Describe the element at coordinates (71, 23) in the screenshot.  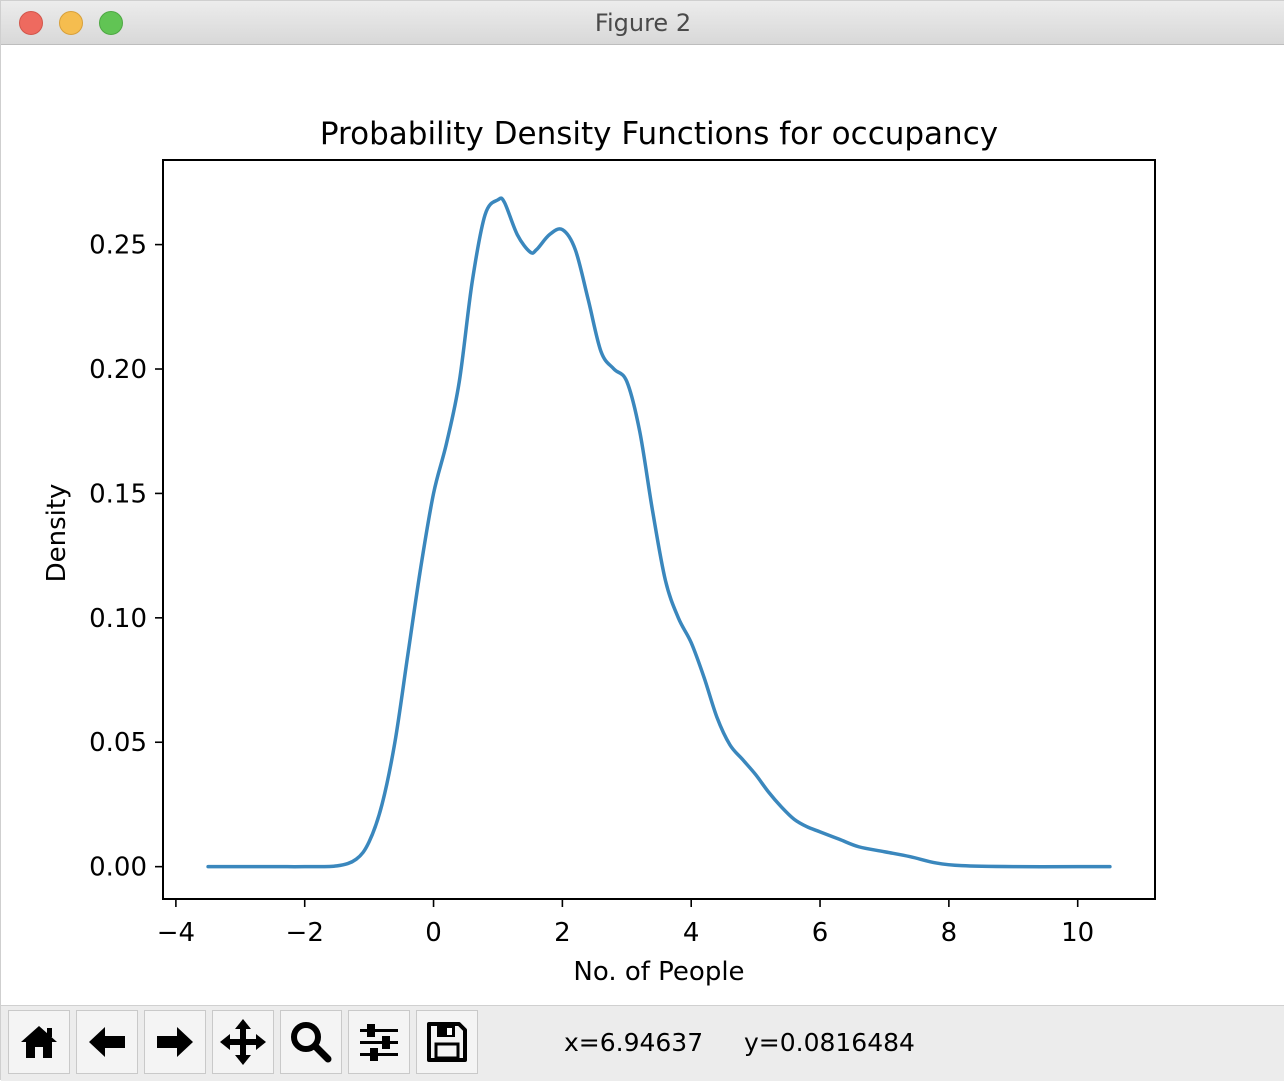
I see `minimize-window-button` at that location.